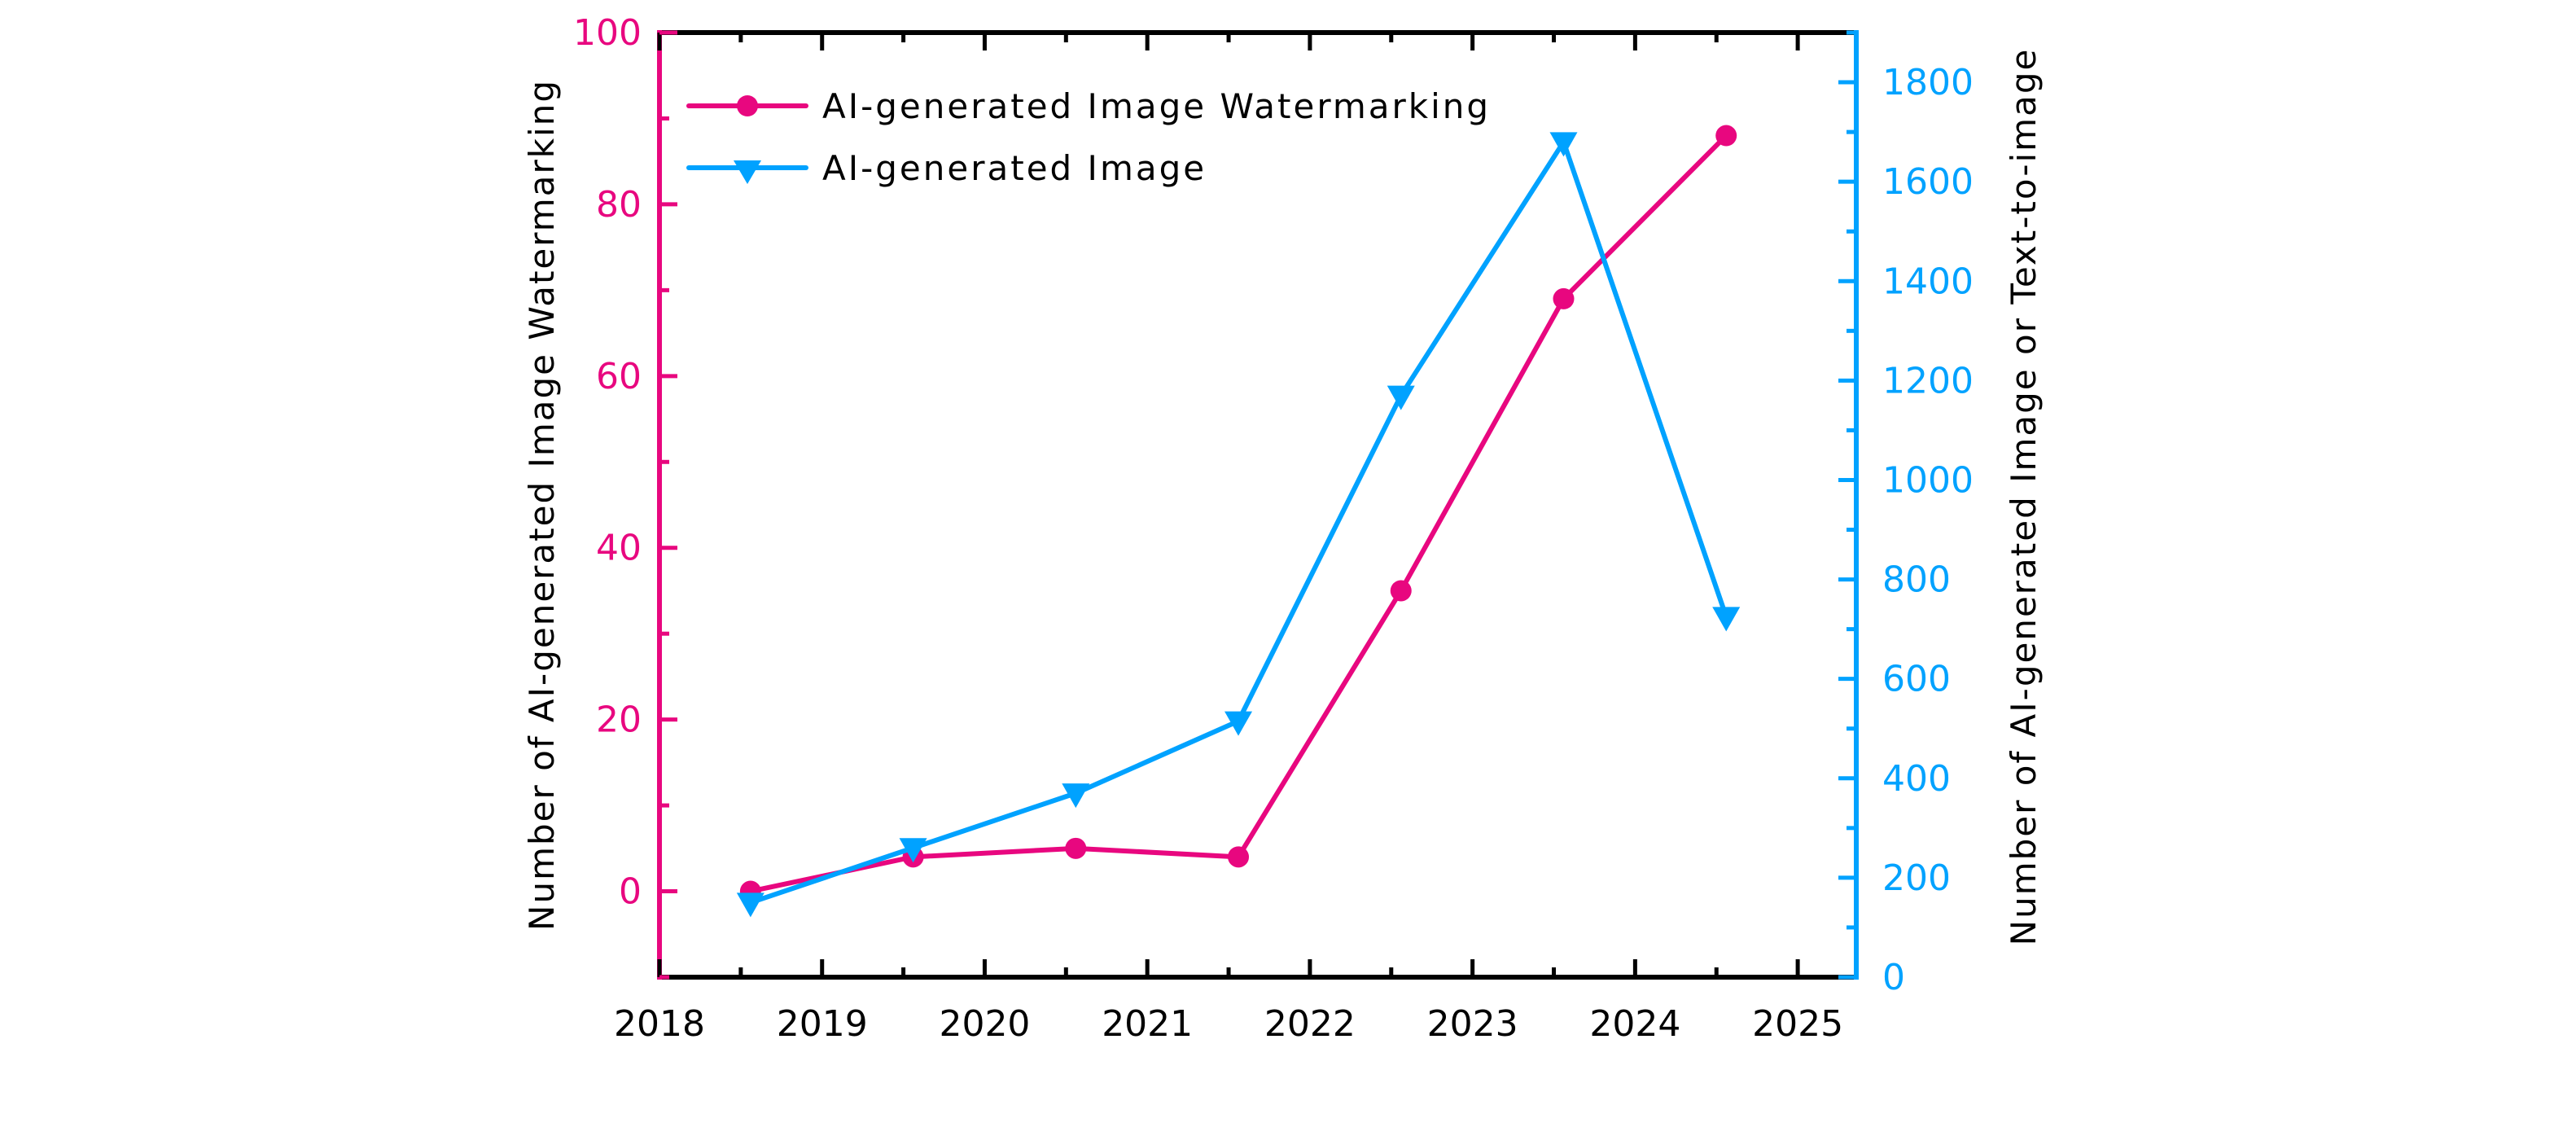 This screenshot has width=2576, height=1127. Describe the element at coordinates (1634, 1024) in the screenshot. I see `x-tick-label: 2024` at that location.